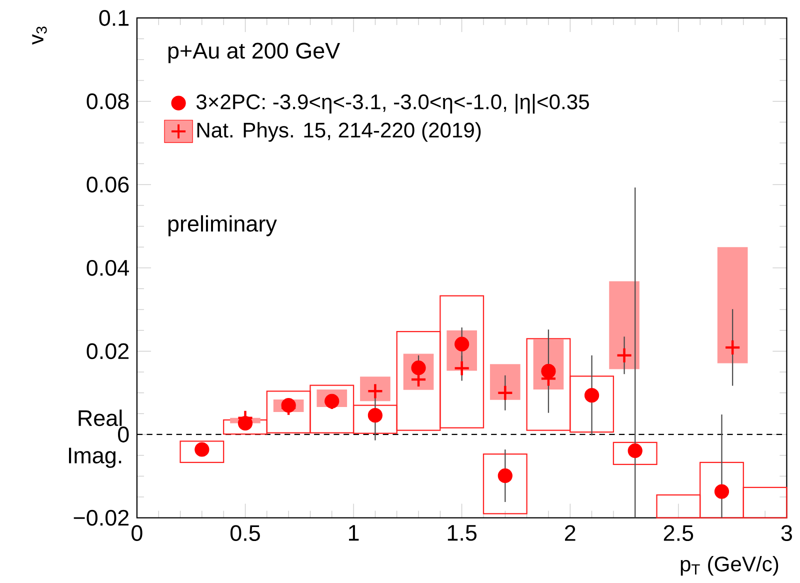  Describe the element at coordinates (222, 225) in the screenshot. I see `annotation: preliminary` at that location.